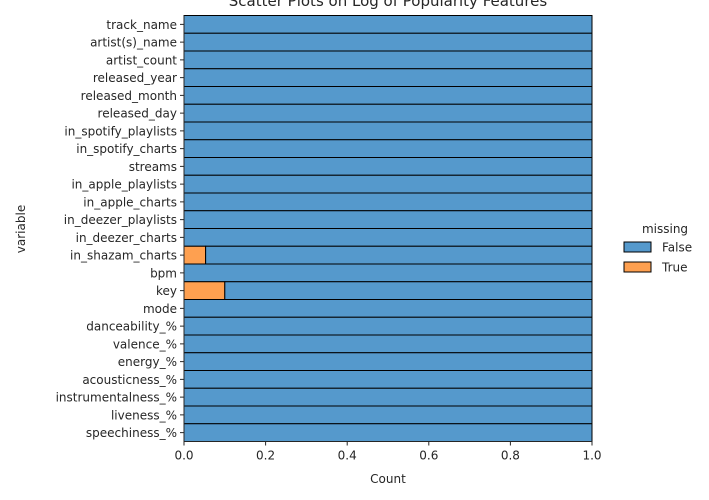  I want to click on x-tick-label: 0.6, so click(428, 456).